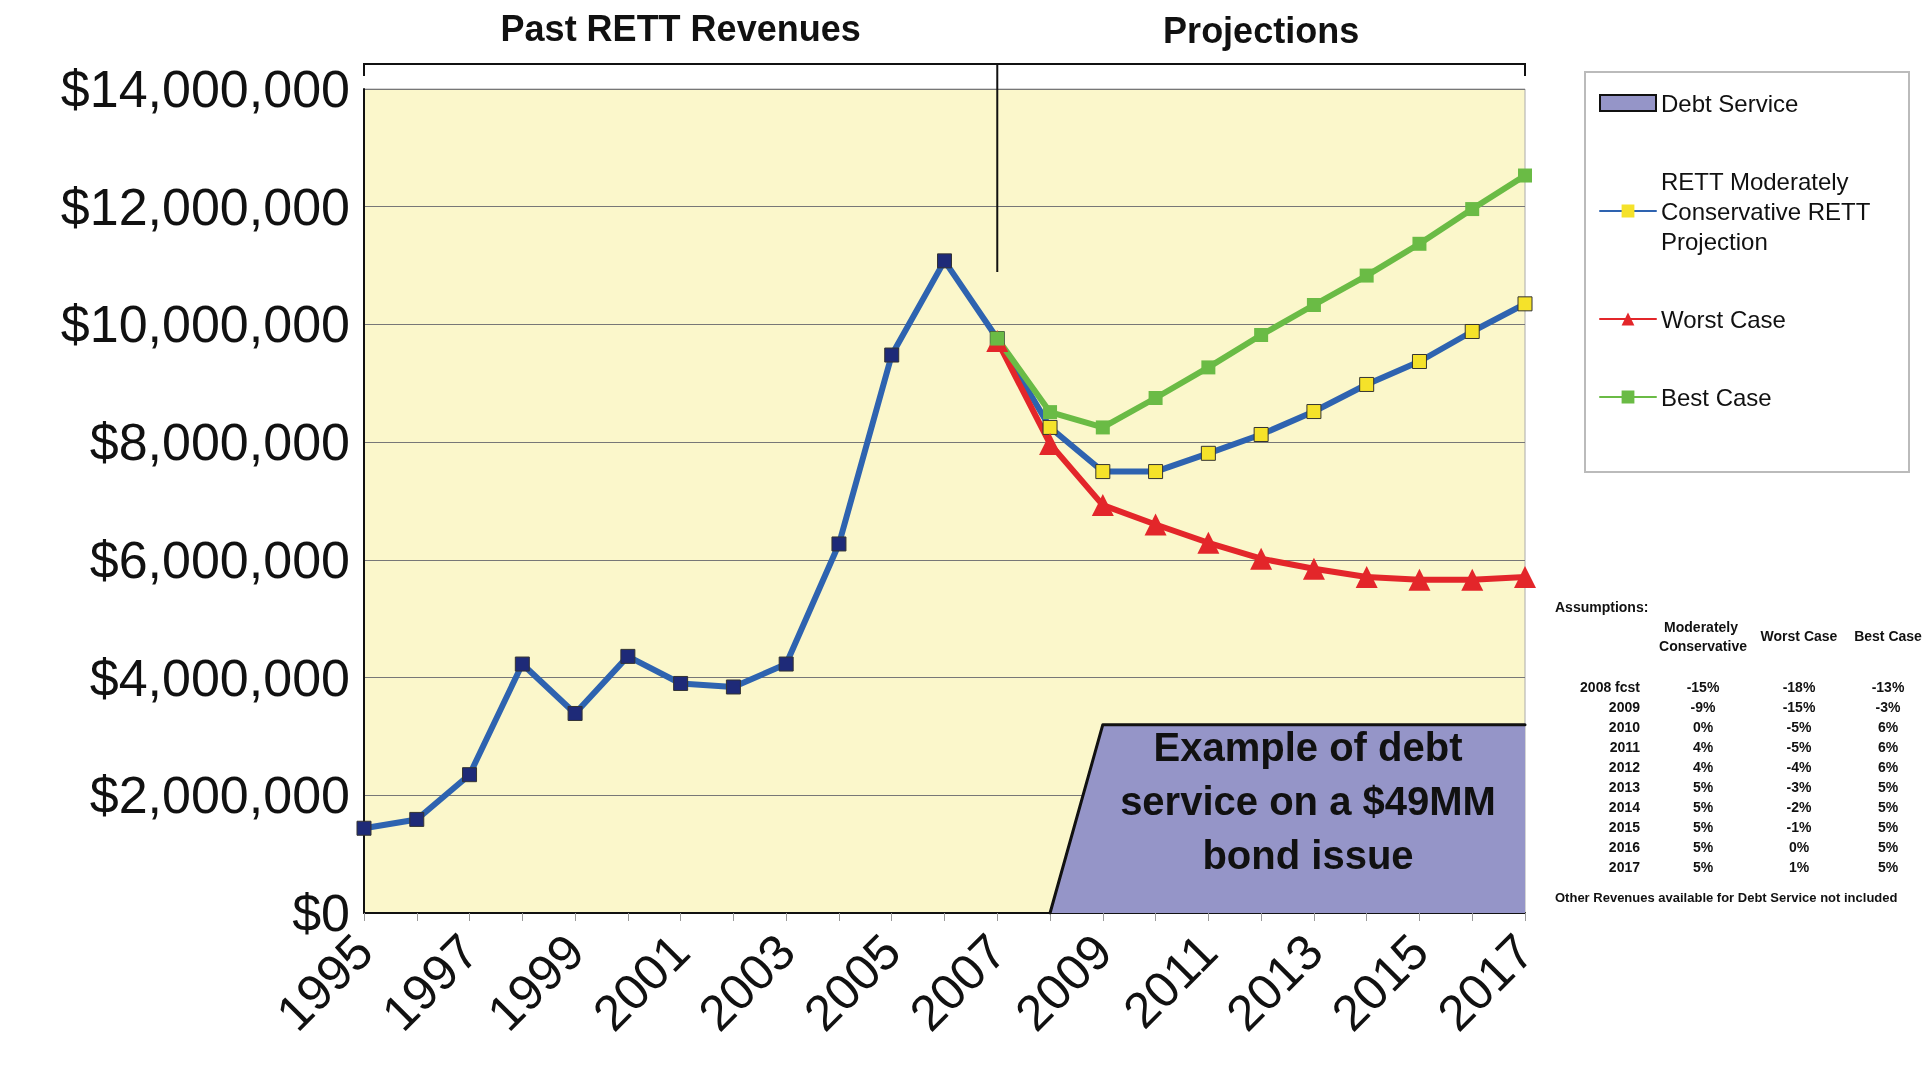 Image resolution: width=1929 pixels, height=1087 pixels. Describe the element at coordinates (219, 559) in the screenshot. I see `y-tick-label: $6,000,000` at that location.